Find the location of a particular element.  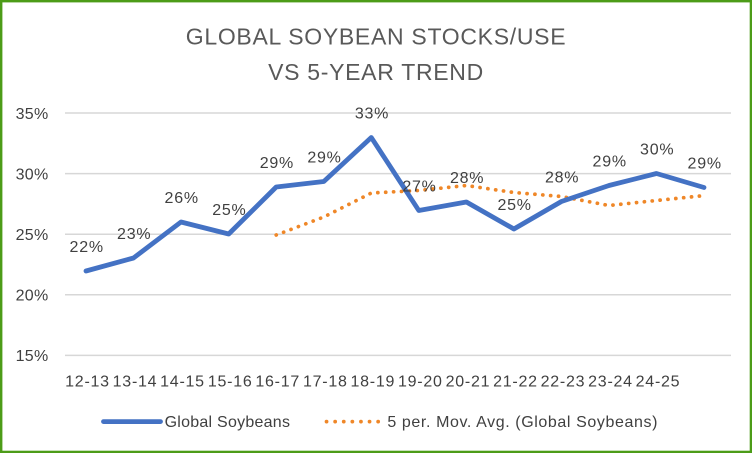

svg-text: 21-22 is located at coordinates (515, 381).